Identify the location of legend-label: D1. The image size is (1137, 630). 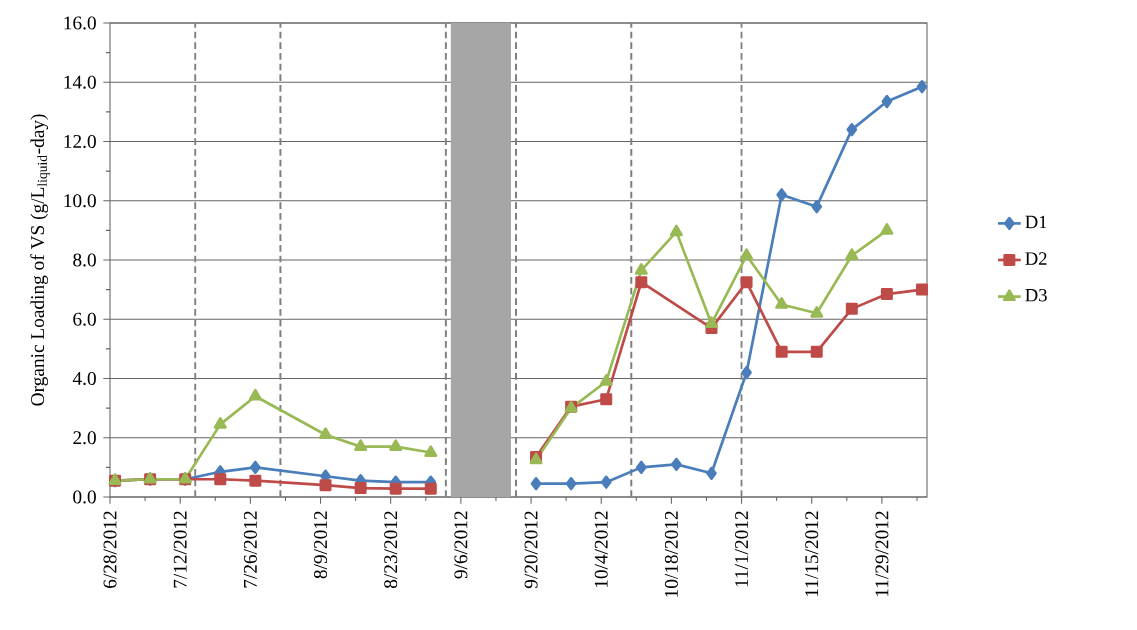
(1036, 222).